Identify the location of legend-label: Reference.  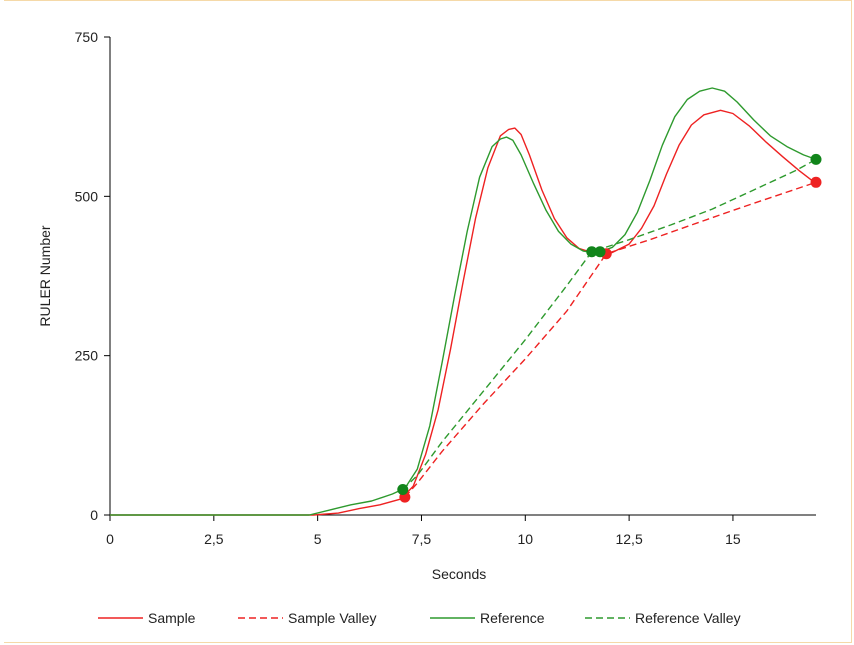
(512, 618).